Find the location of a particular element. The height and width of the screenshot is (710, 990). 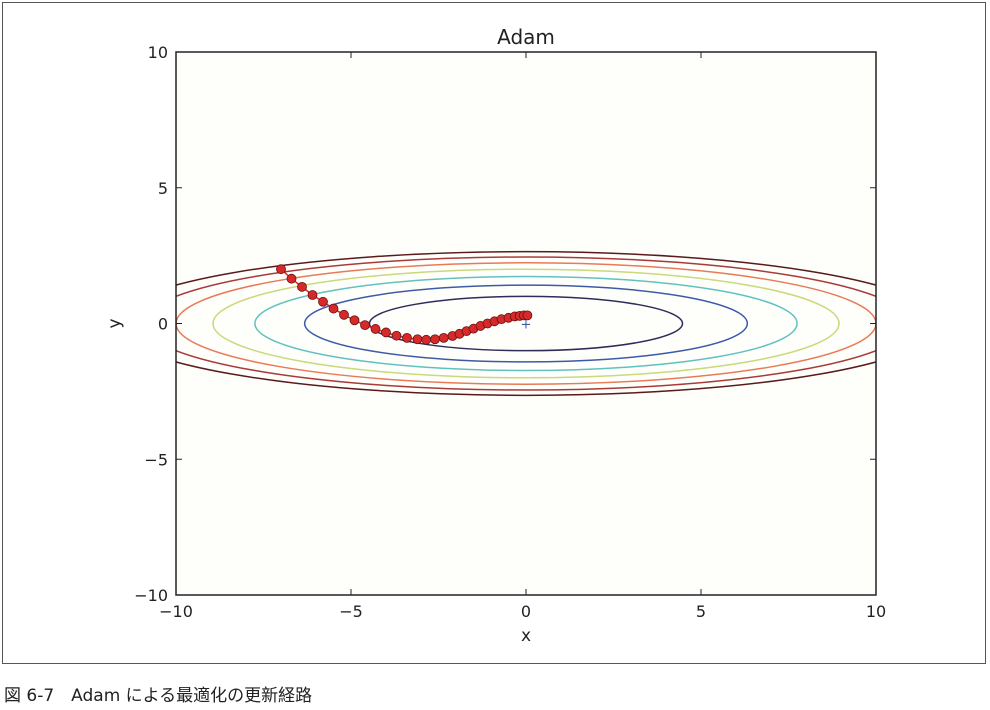

x-tick-label-3: 5 is located at coordinates (701, 611).